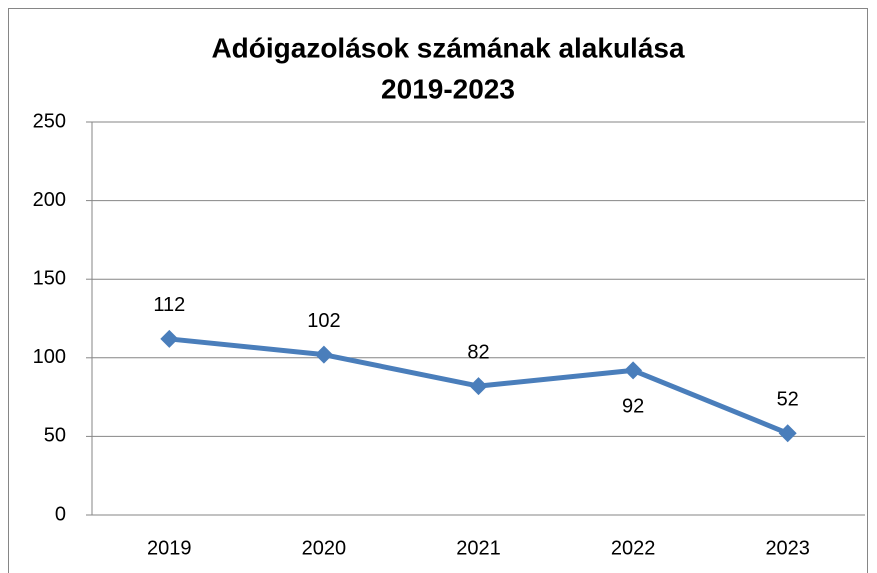 The height and width of the screenshot is (573, 877). I want to click on chart-title: 2019-2023, so click(448, 88).